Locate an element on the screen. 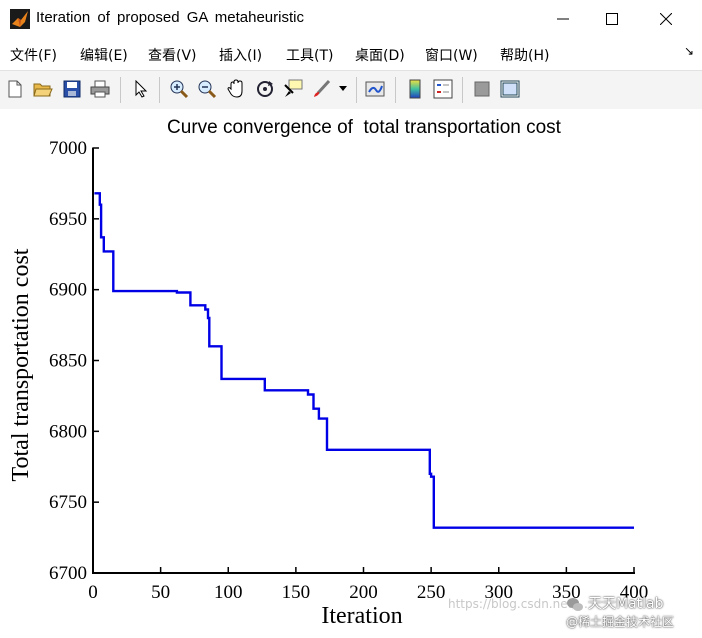  minimize-icon is located at coordinates (563, 19).